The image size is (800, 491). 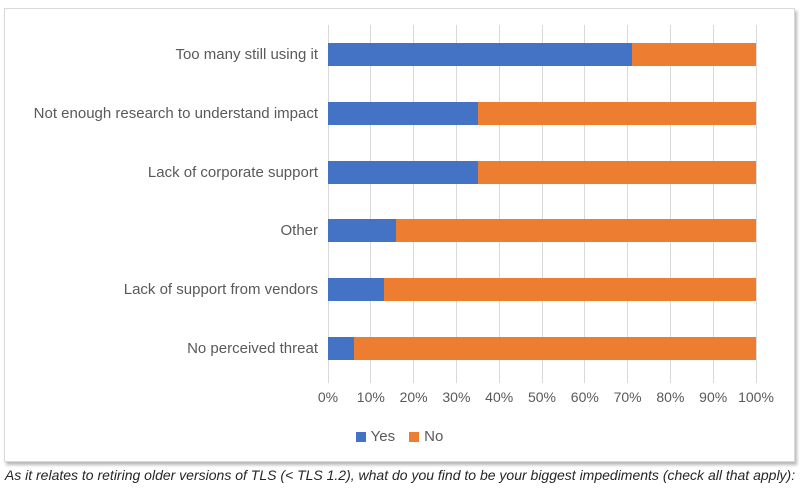 I want to click on legend-label: Yes, so click(x=383, y=436).